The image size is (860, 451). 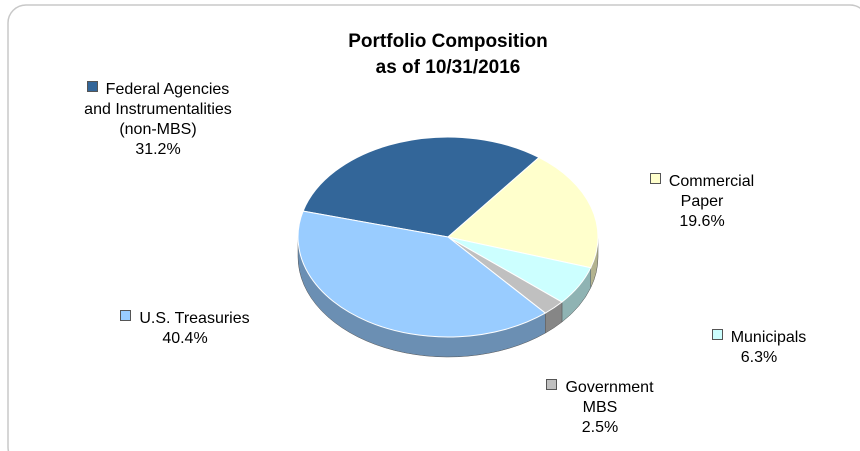 I want to click on label-name: Commercial Paper, so click(x=711, y=191).